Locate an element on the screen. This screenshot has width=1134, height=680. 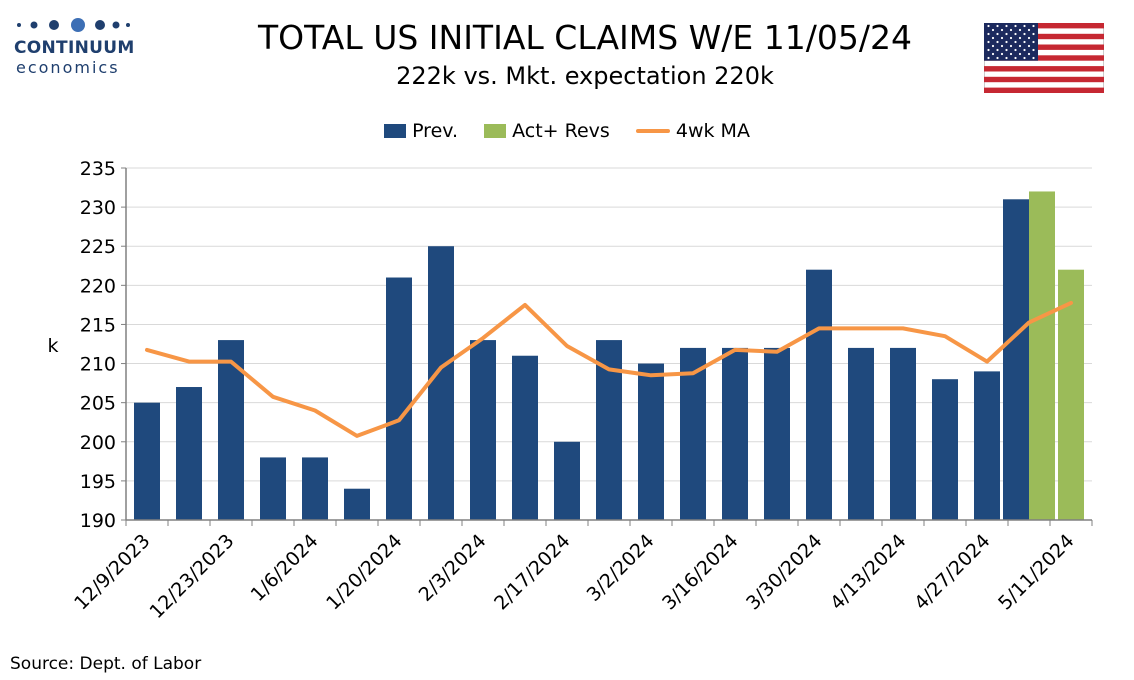
x-tick-label: 12/23/2023 is located at coordinates (192, 576).